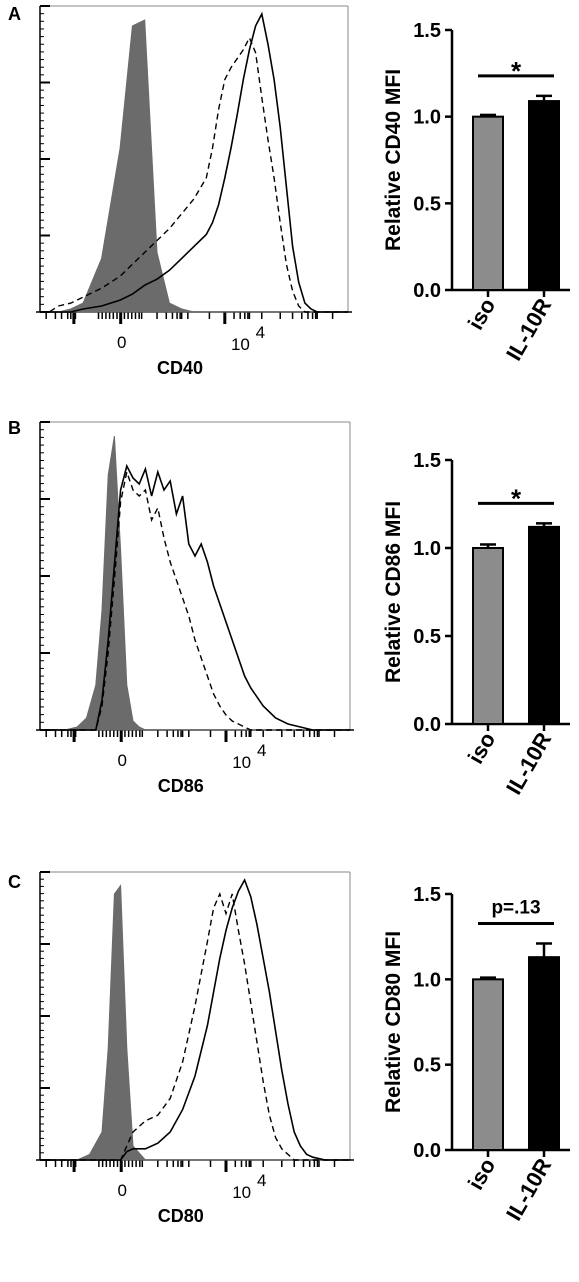 The height and width of the screenshot is (1282, 579). What do you see at coordinates (393, 160) in the screenshot?
I see `y-axis-label: Relative CD40 MFI` at bounding box center [393, 160].